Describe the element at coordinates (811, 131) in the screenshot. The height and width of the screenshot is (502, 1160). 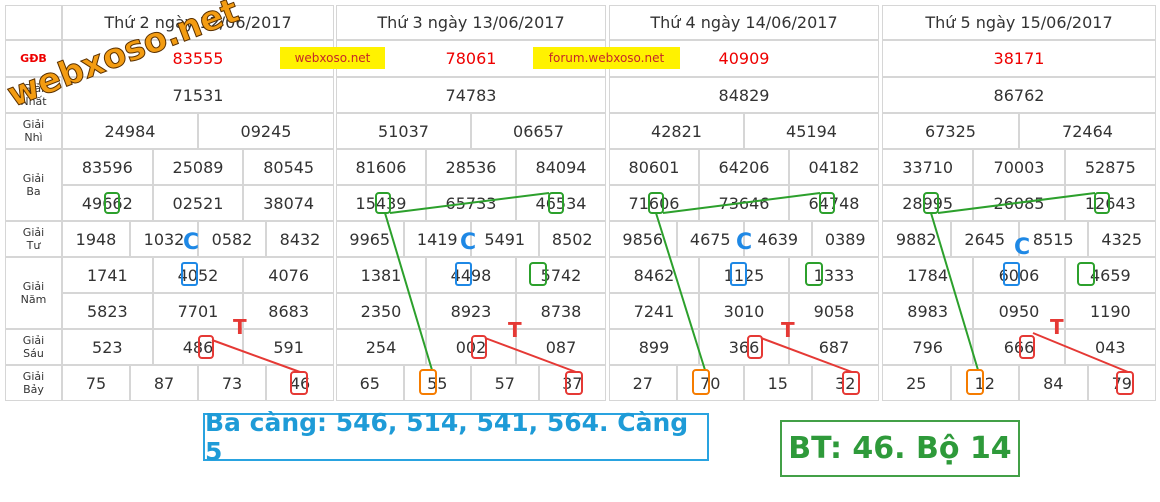
I see `prize-number: 45194` at that location.